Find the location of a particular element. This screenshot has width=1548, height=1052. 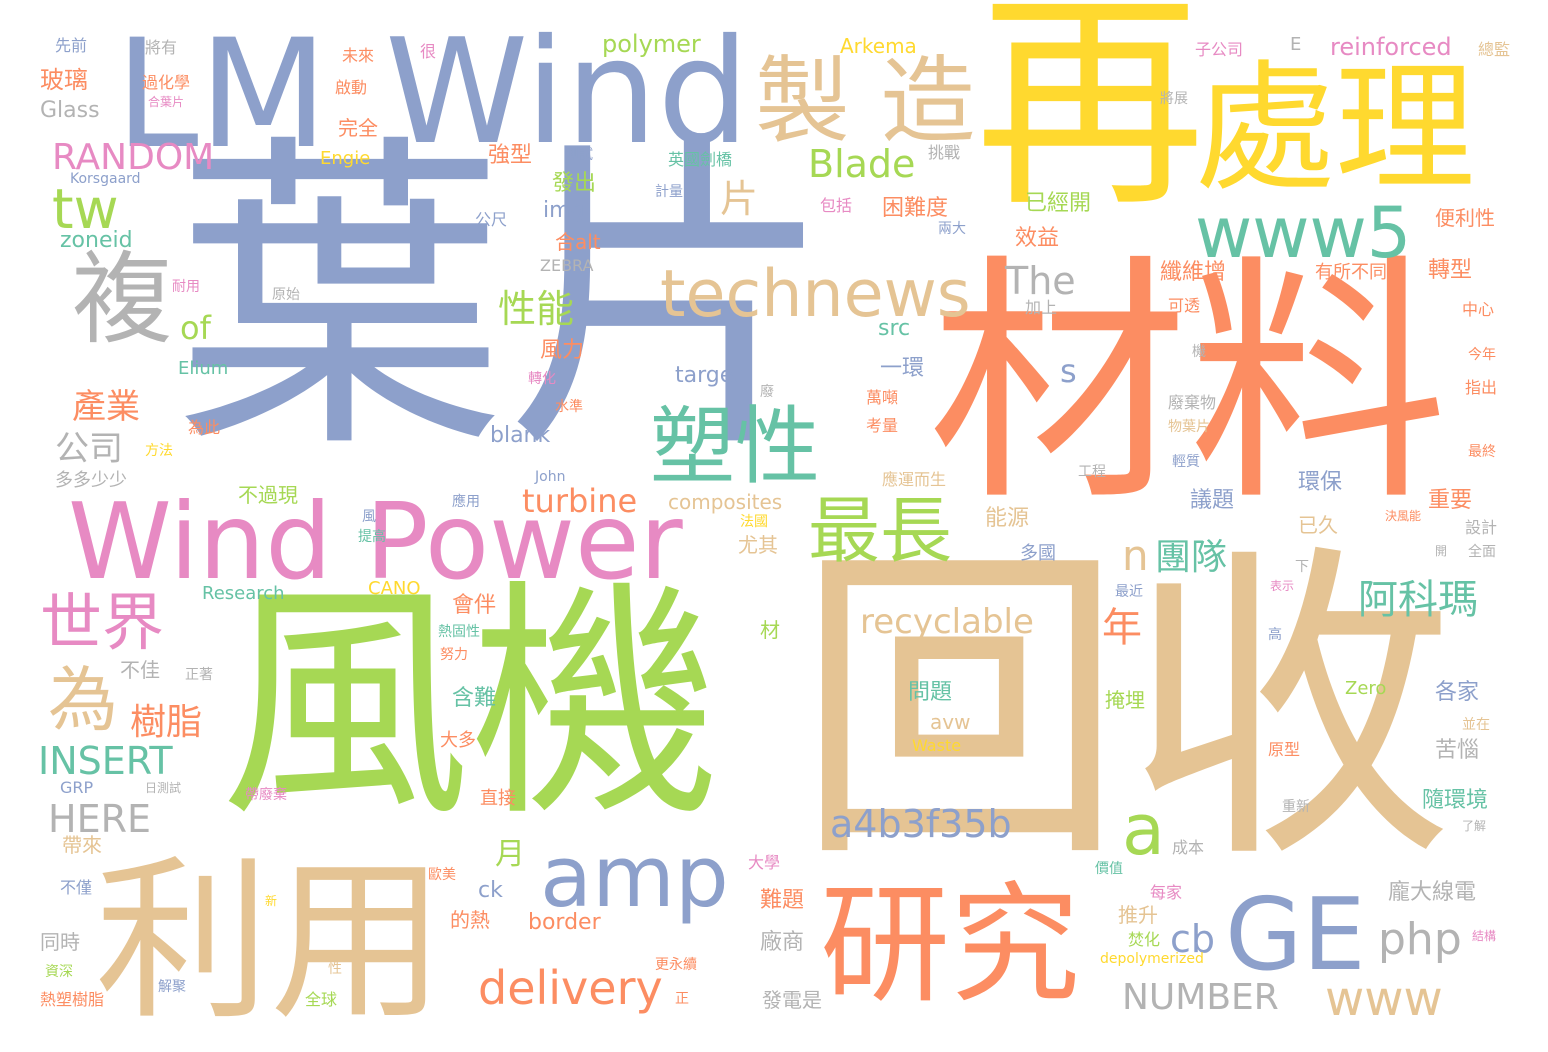

word: 並在 is located at coordinates (1476, 725).